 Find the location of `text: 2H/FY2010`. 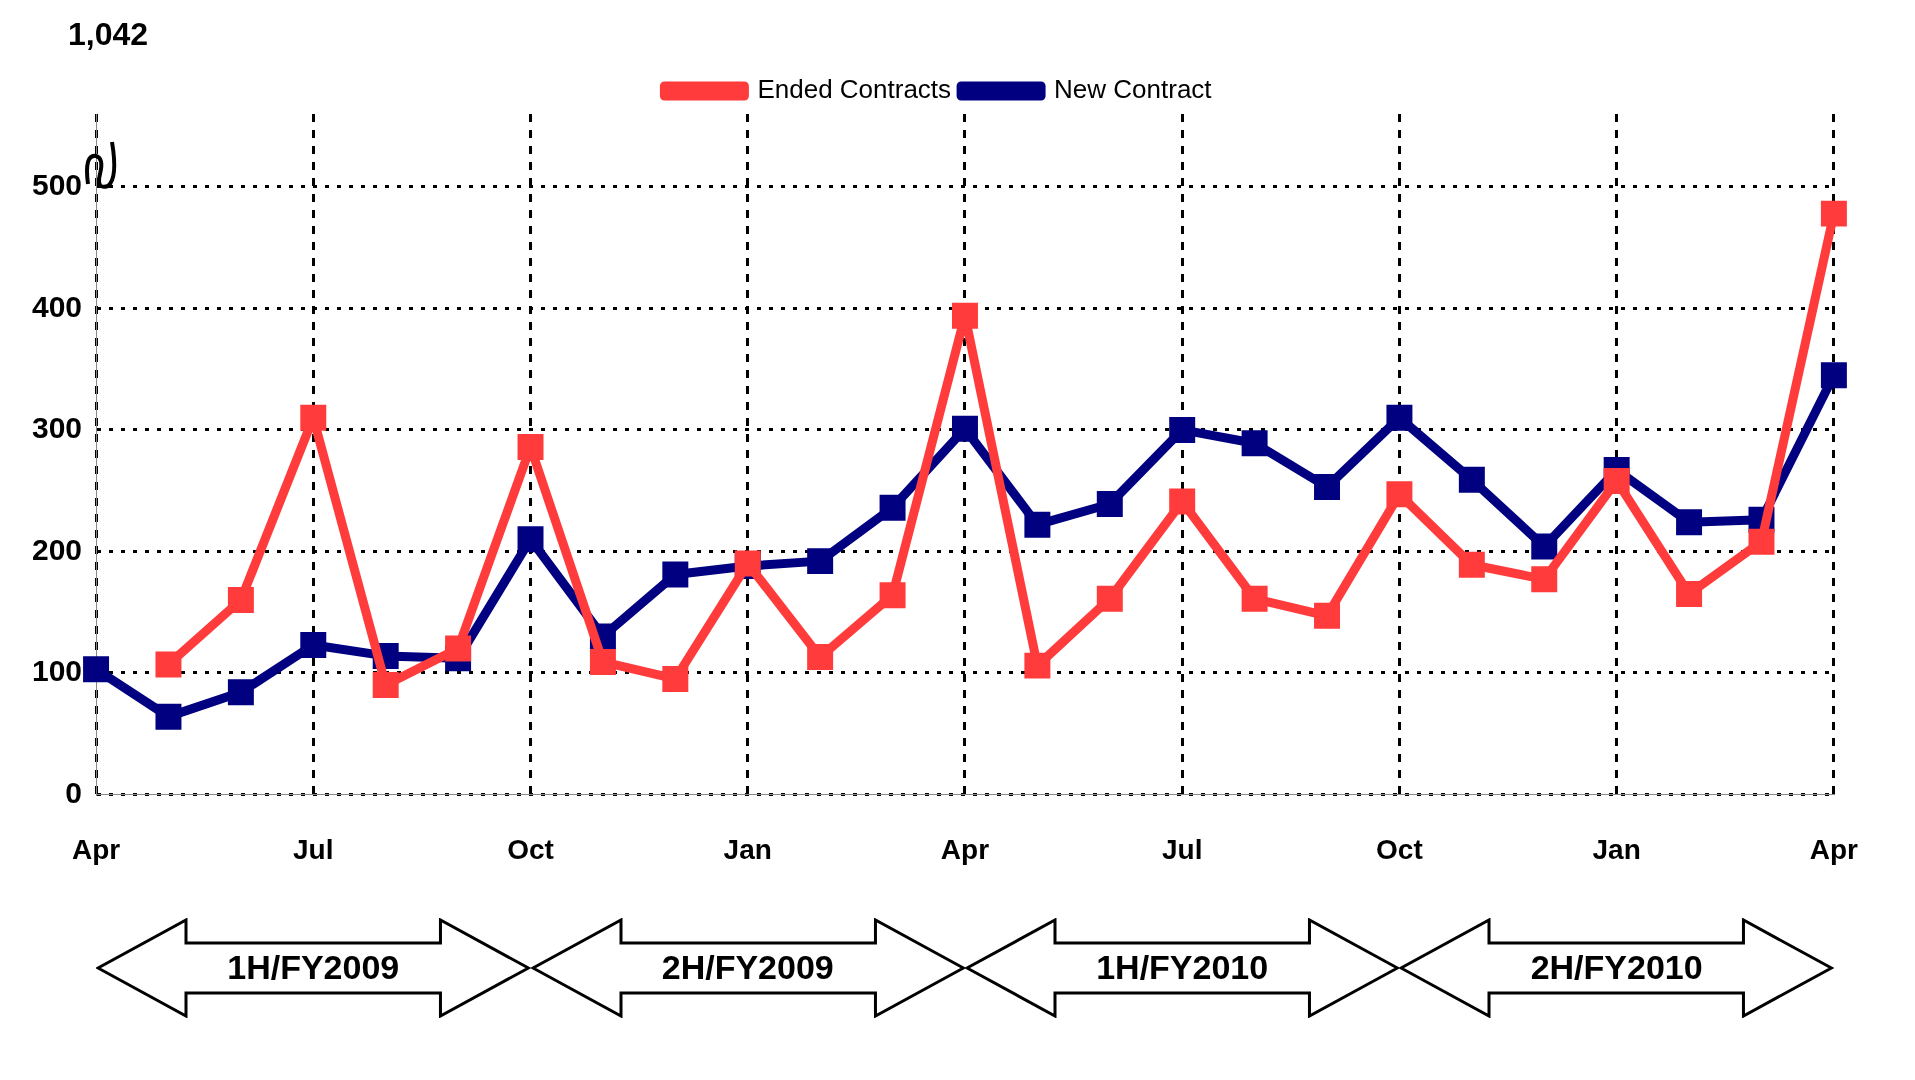

text: 2H/FY2010 is located at coordinates (1616, 967).